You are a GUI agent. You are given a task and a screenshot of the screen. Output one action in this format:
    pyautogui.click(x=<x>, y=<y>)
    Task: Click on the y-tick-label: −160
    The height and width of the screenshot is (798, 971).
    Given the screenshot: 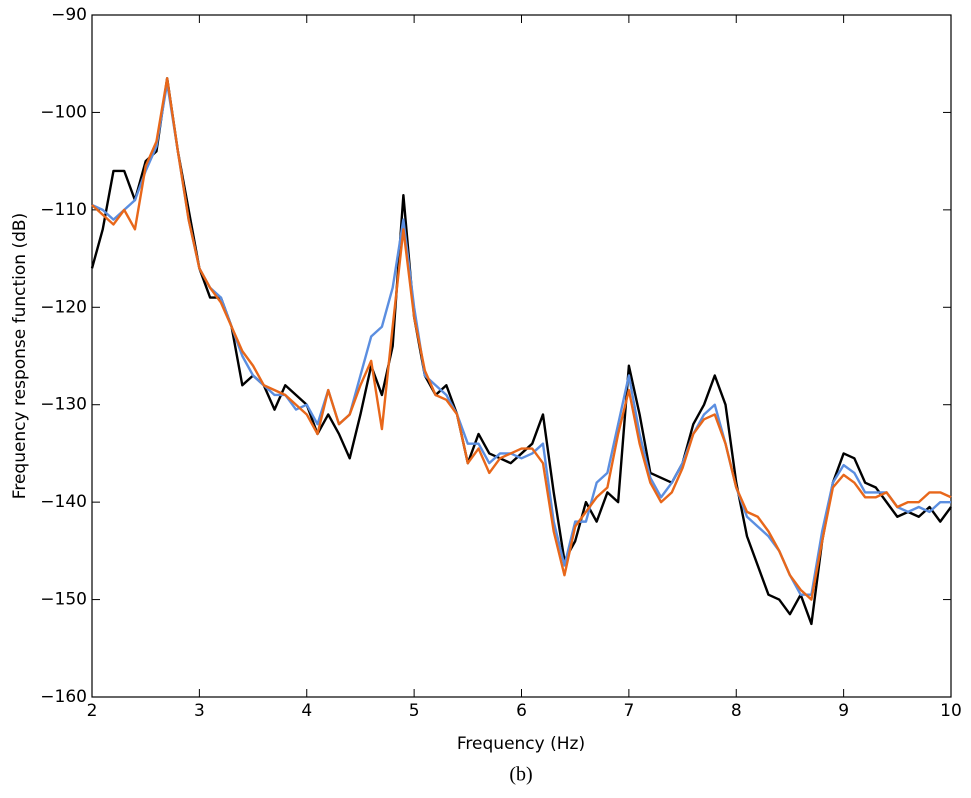 What is the action you would take?
    pyautogui.click(x=63, y=697)
    